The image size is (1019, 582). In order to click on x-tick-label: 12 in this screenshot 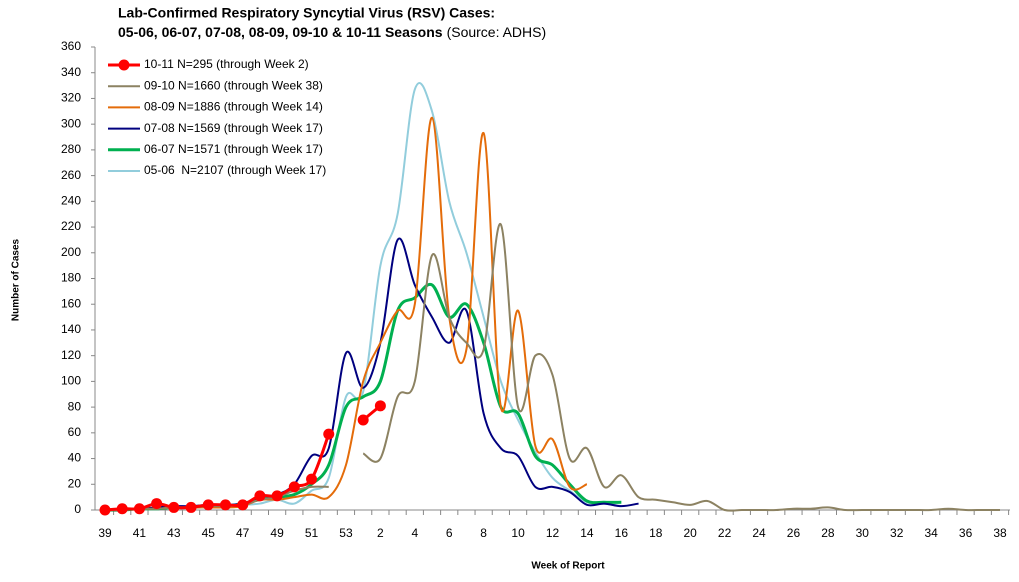, I will do `click(553, 533)`.